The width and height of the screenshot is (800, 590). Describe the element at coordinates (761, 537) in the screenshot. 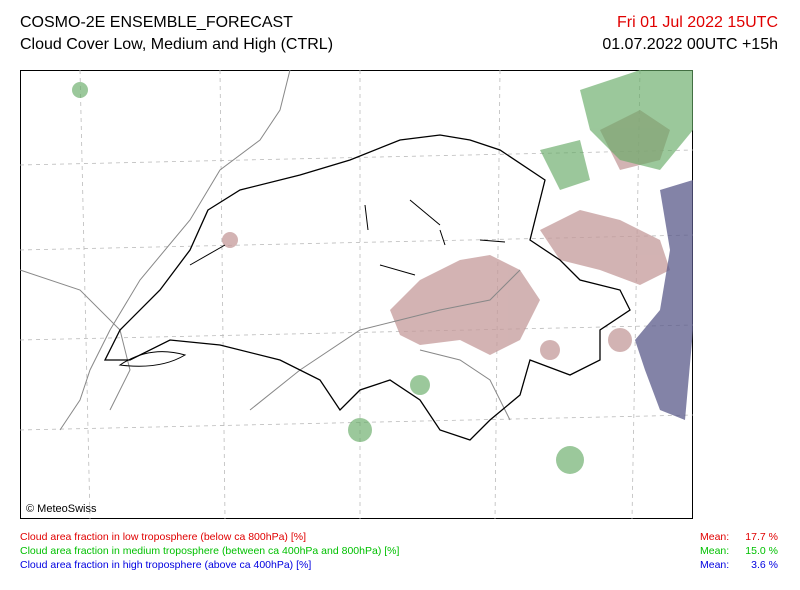

I see `mean-value: 17.7 %` at that location.